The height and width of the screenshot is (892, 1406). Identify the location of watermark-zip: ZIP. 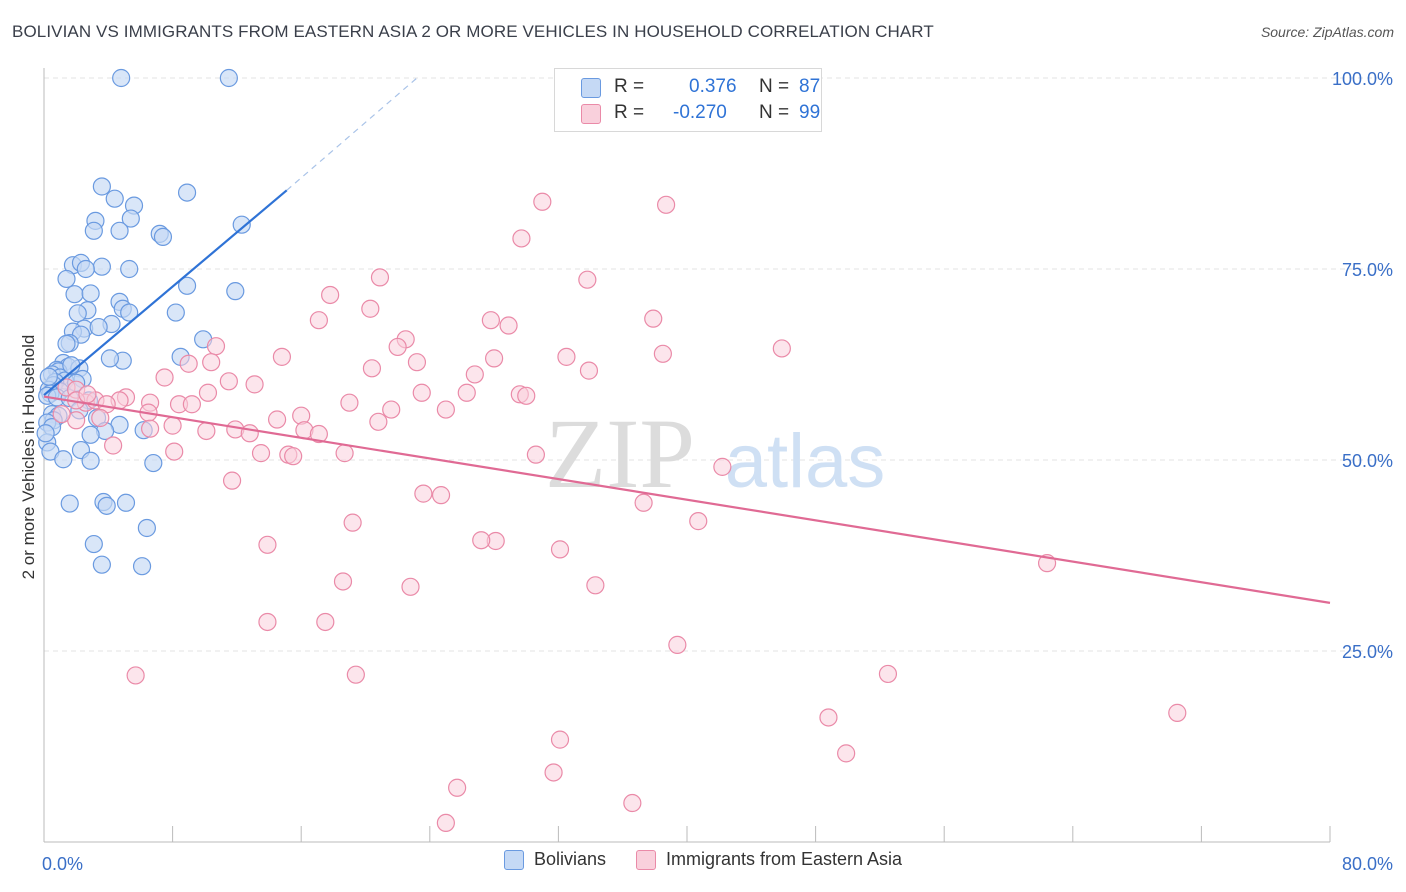
(620, 453).